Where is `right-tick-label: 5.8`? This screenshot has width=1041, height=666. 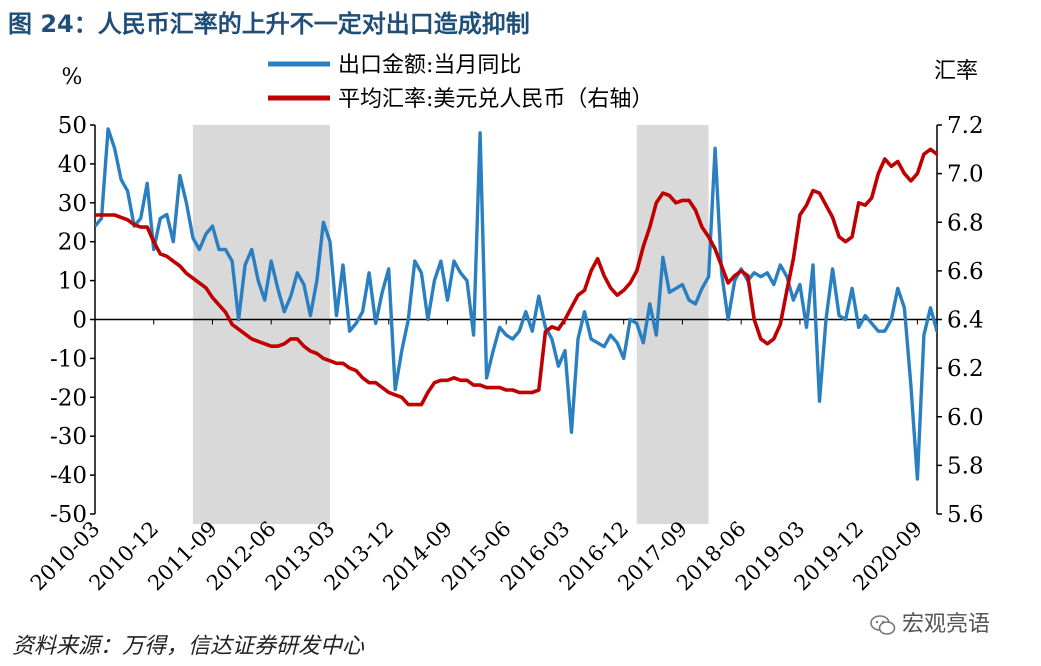 right-tick-label: 5.8 is located at coordinates (965, 466).